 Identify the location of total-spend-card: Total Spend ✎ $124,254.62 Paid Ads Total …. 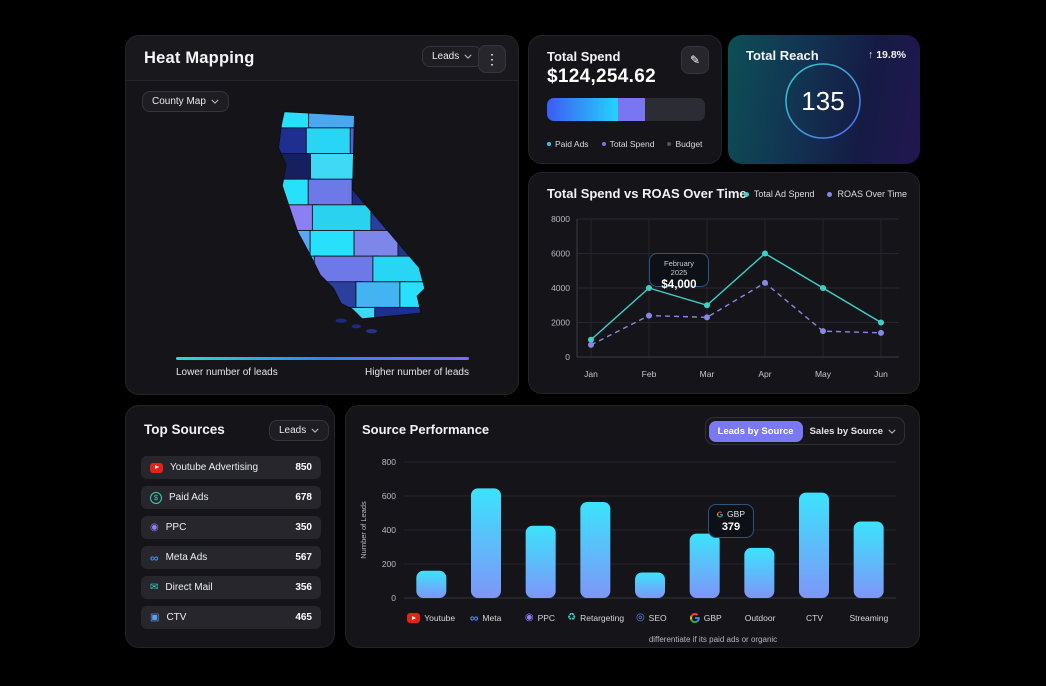
(625, 99).